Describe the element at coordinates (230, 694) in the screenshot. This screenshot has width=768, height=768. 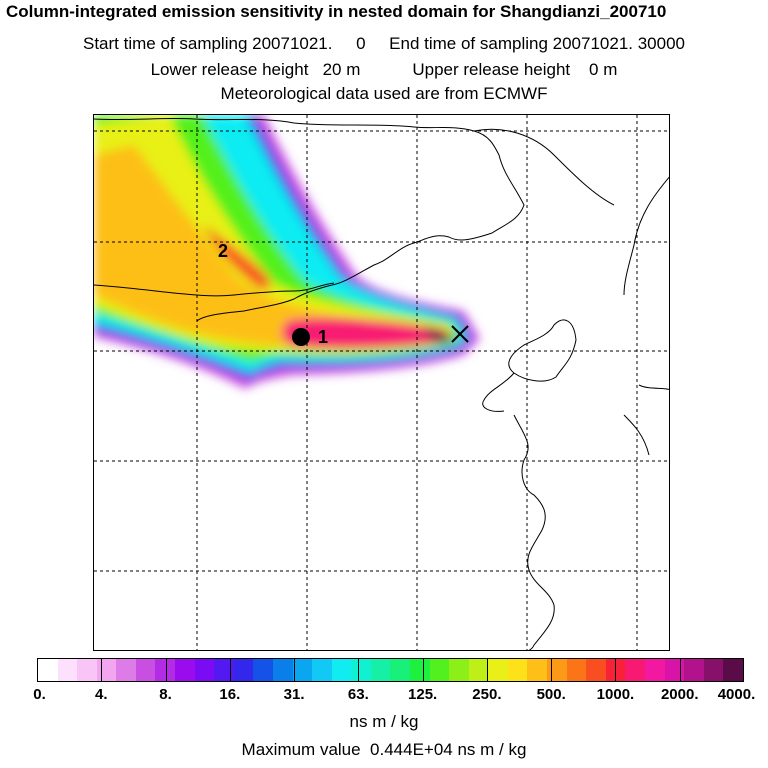
I see `color-scale-tick-label: 16.` at that location.